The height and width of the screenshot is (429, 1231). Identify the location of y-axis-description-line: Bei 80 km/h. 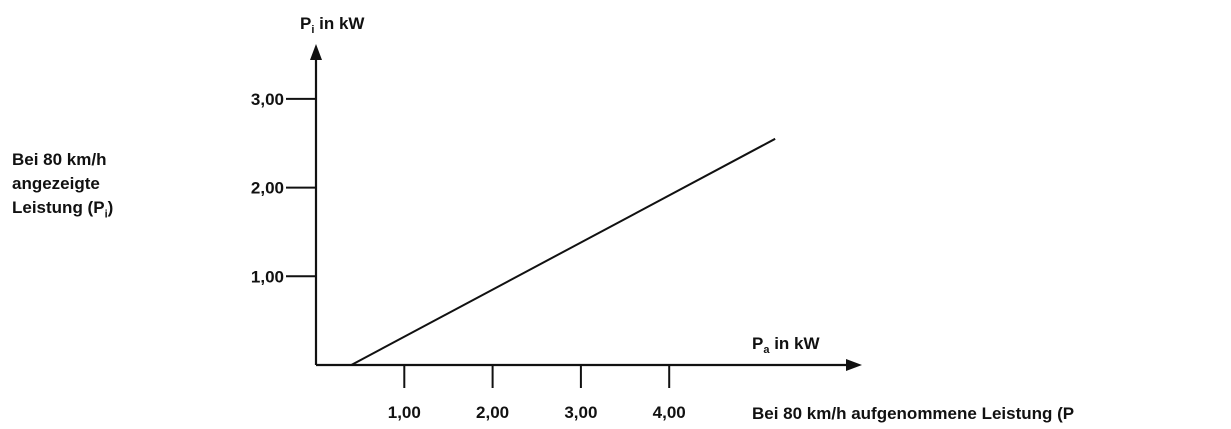
(59, 159).